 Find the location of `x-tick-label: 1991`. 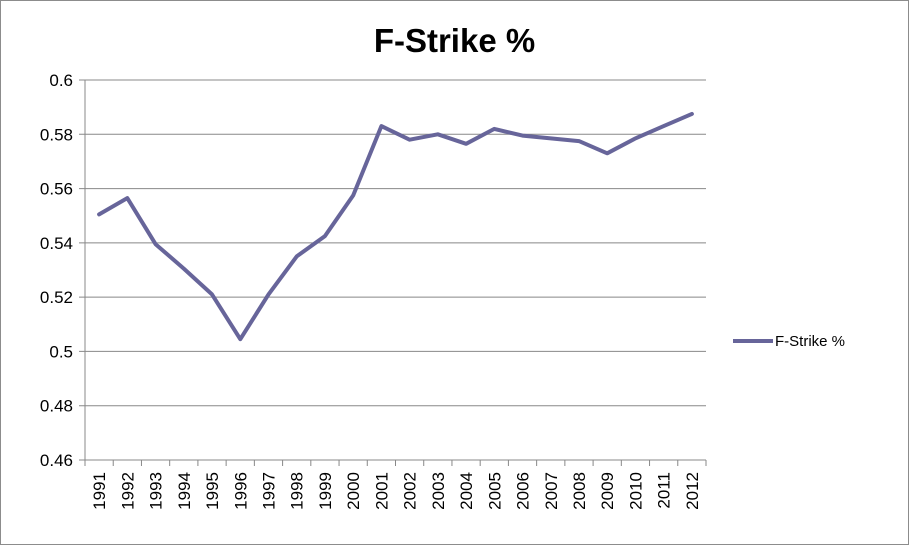

x-tick-label: 1991 is located at coordinates (99, 491).